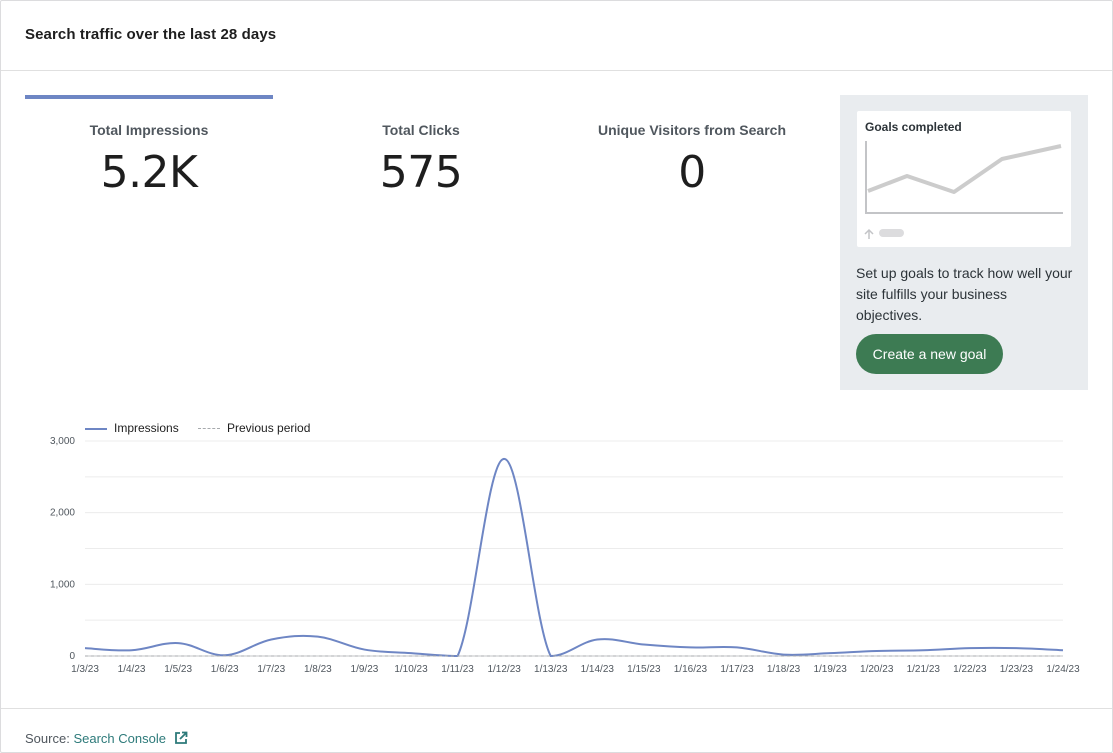 This screenshot has width=1113, height=753. I want to click on card-title: Search traffic over the last 28 days, so click(151, 34).